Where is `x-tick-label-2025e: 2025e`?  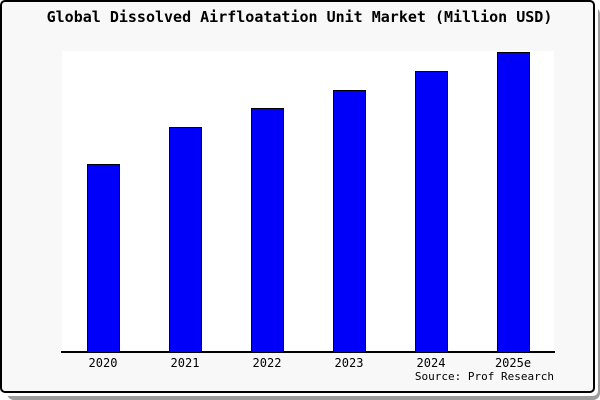
x-tick-label-2025e: 2025e is located at coordinates (513, 363).